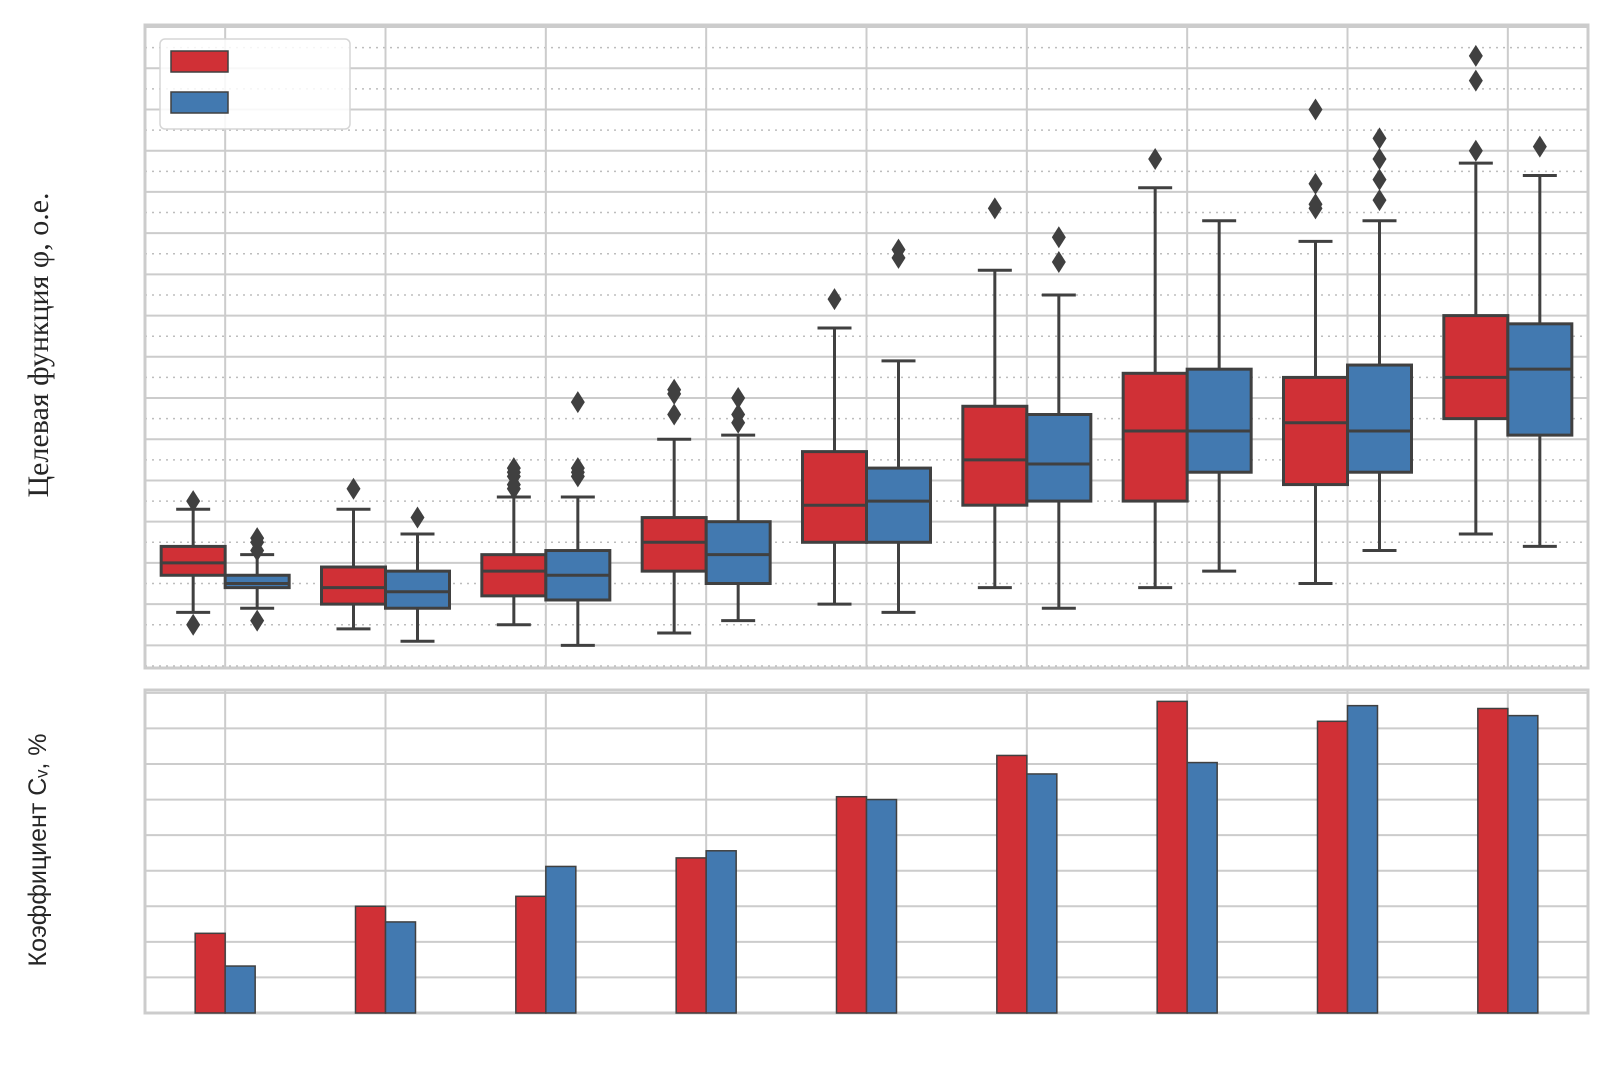 This screenshot has width=1615, height=1075. Describe the element at coordinates (561, 939) in the screenshot. I see `bar-dsm-2-0.075` at that location.